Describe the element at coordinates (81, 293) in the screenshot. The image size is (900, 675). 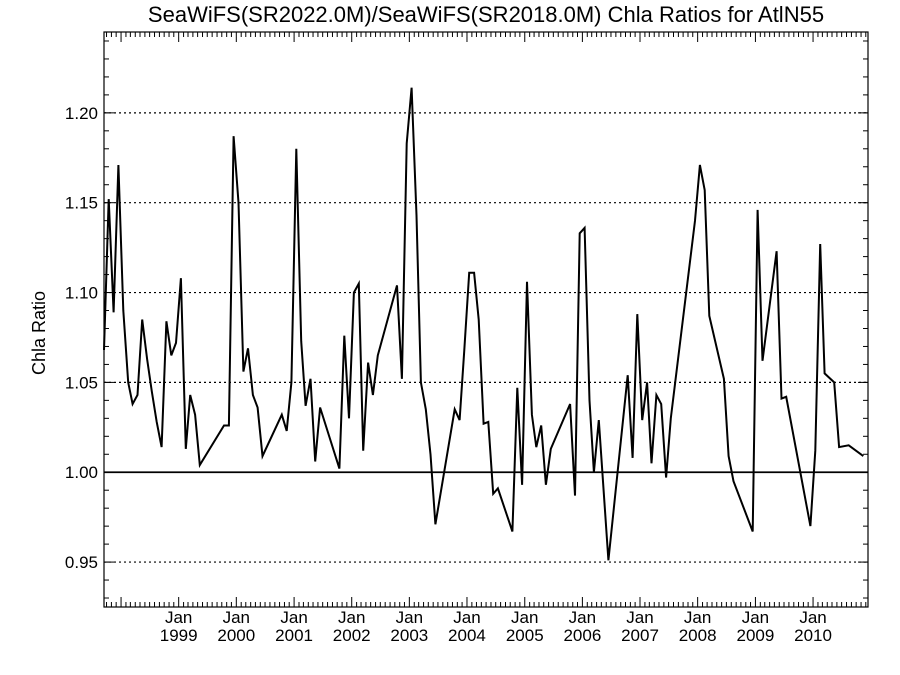
I see `y-tick-label: 1.10` at that location.